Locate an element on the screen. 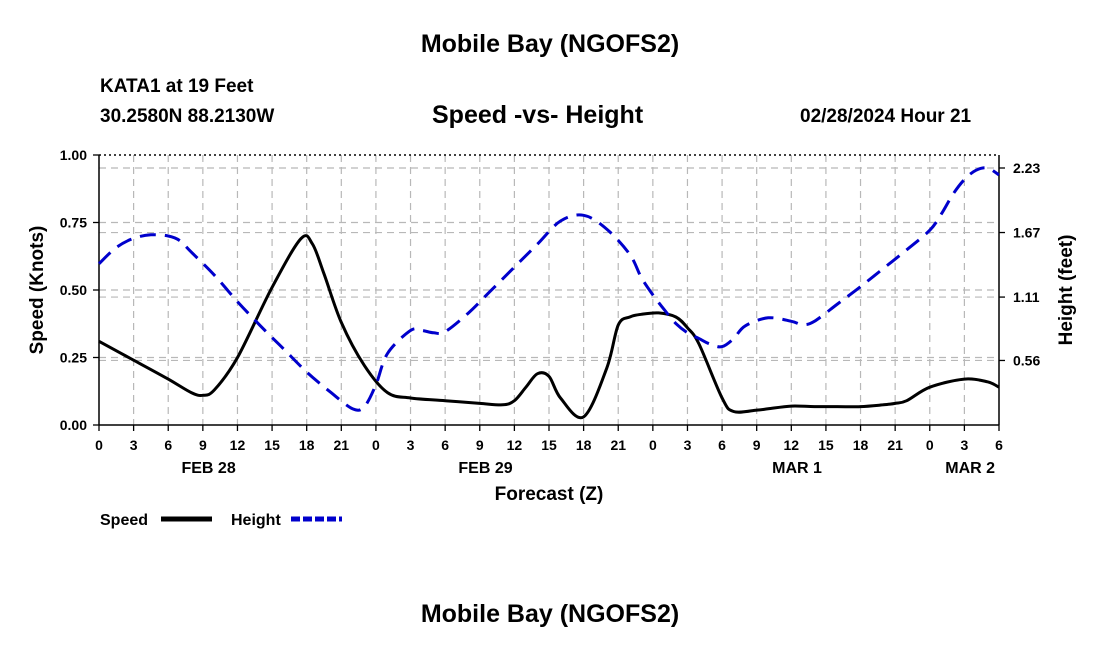 The image size is (1100, 650). y-tick-label: 0.00 is located at coordinates (73, 425).